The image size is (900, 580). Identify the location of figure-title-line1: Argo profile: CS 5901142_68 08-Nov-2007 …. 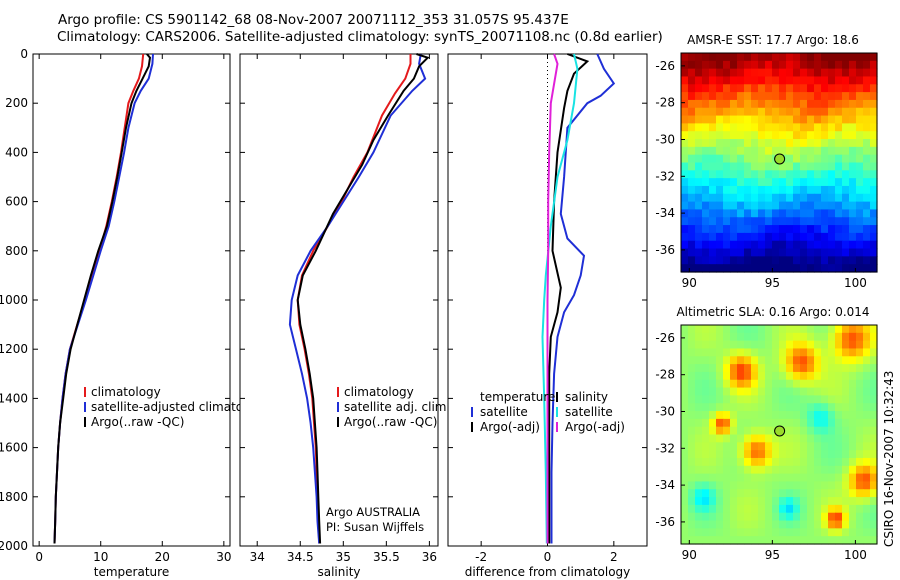
(313, 20).